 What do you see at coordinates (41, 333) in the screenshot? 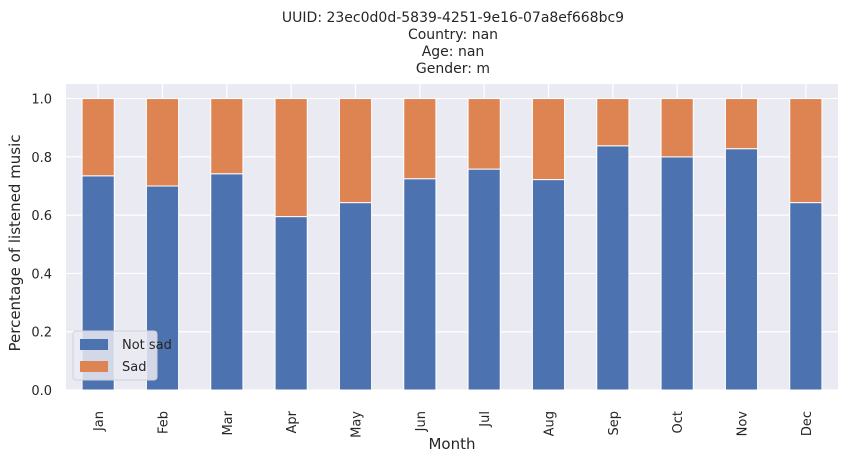
I see `y-tick-label: 0.2` at bounding box center [41, 333].